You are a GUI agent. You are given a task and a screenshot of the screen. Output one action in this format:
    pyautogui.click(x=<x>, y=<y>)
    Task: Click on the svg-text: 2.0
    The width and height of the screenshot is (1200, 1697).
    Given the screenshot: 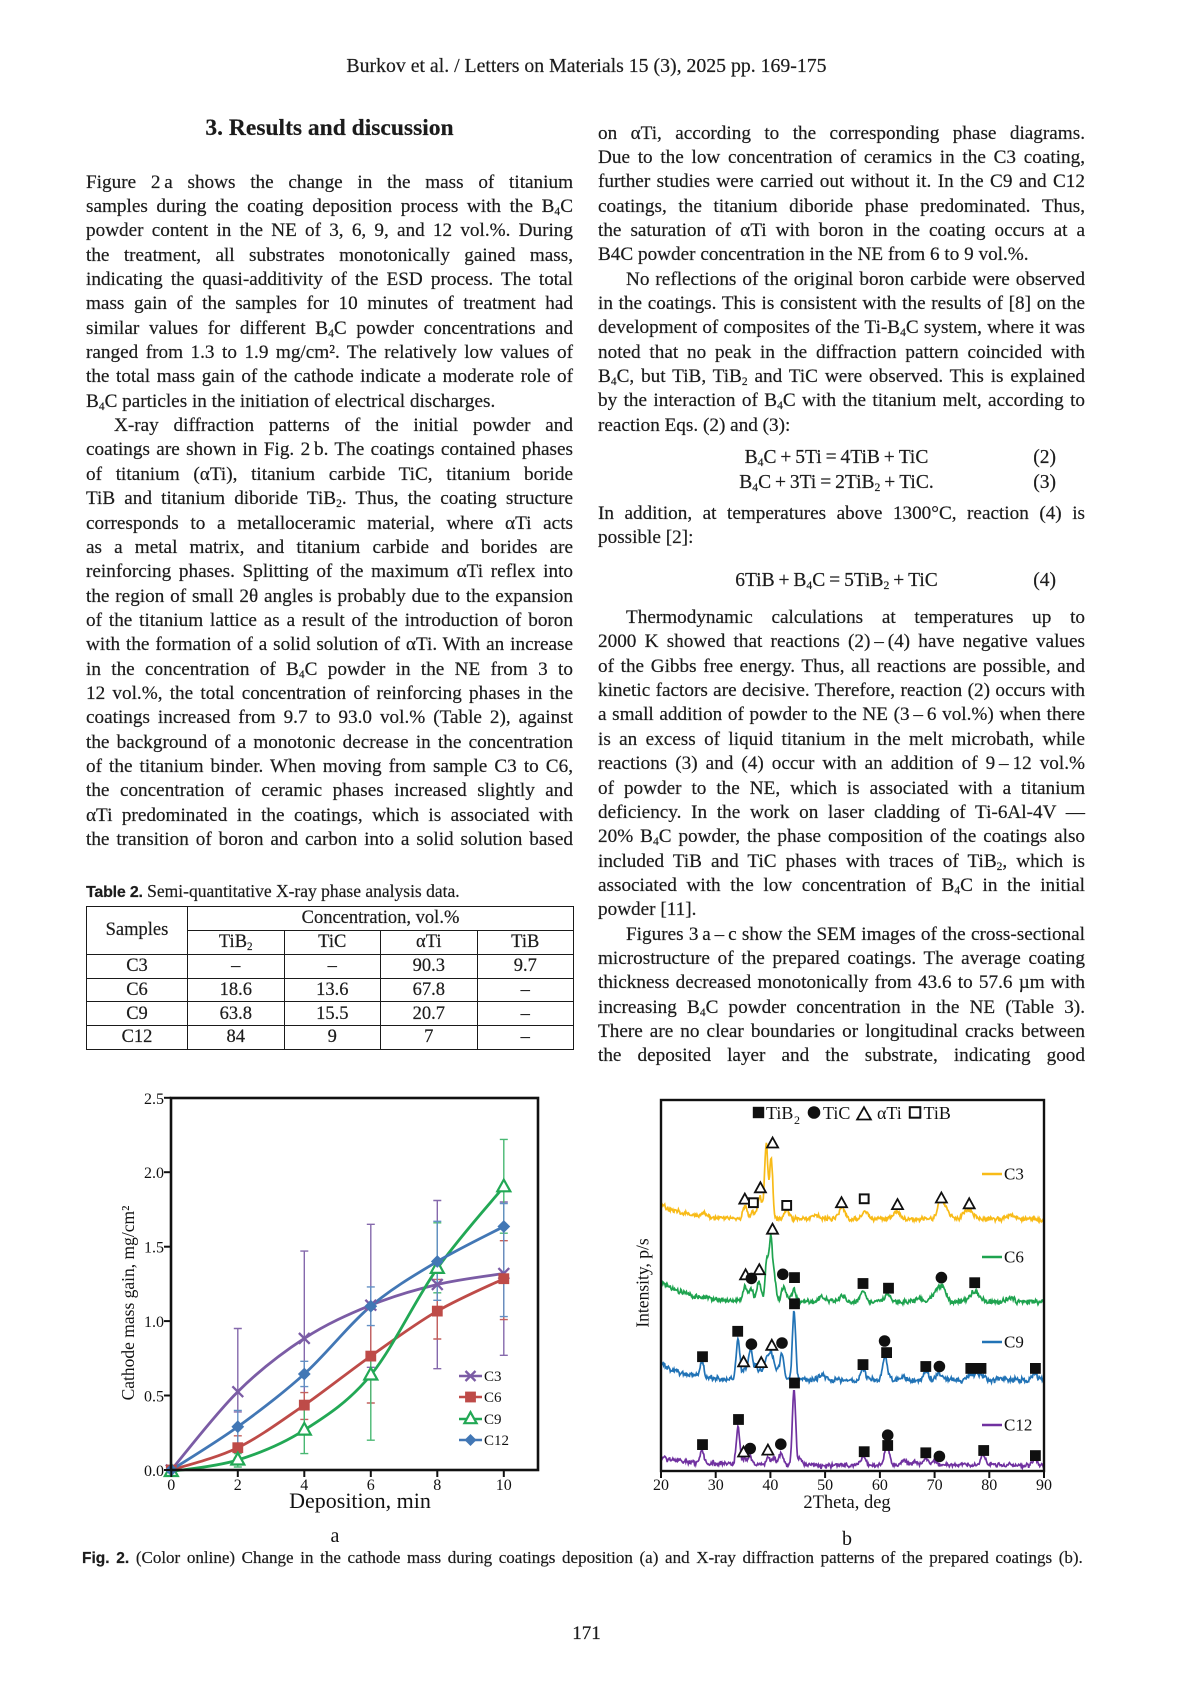 What is the action you would take?
    pyautogui.click(x=154, y=1173)
    